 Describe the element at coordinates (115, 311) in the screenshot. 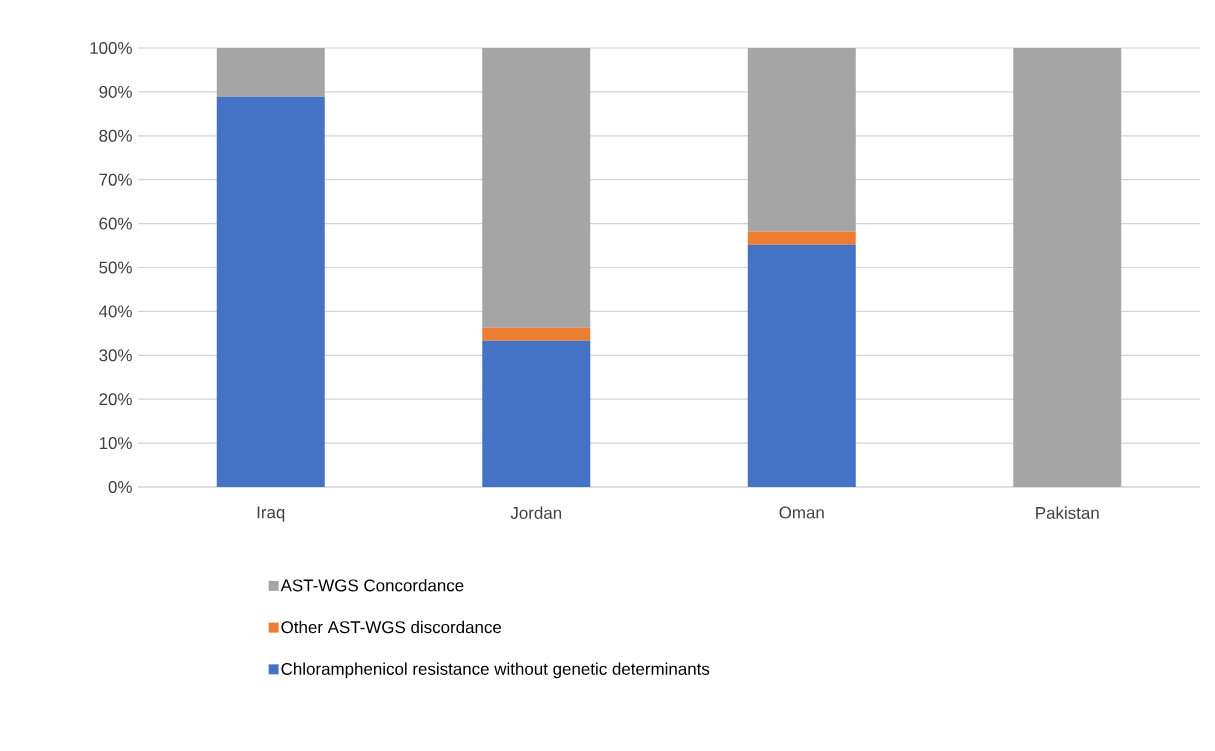

I see `y-tick-label: 40%` at that location.